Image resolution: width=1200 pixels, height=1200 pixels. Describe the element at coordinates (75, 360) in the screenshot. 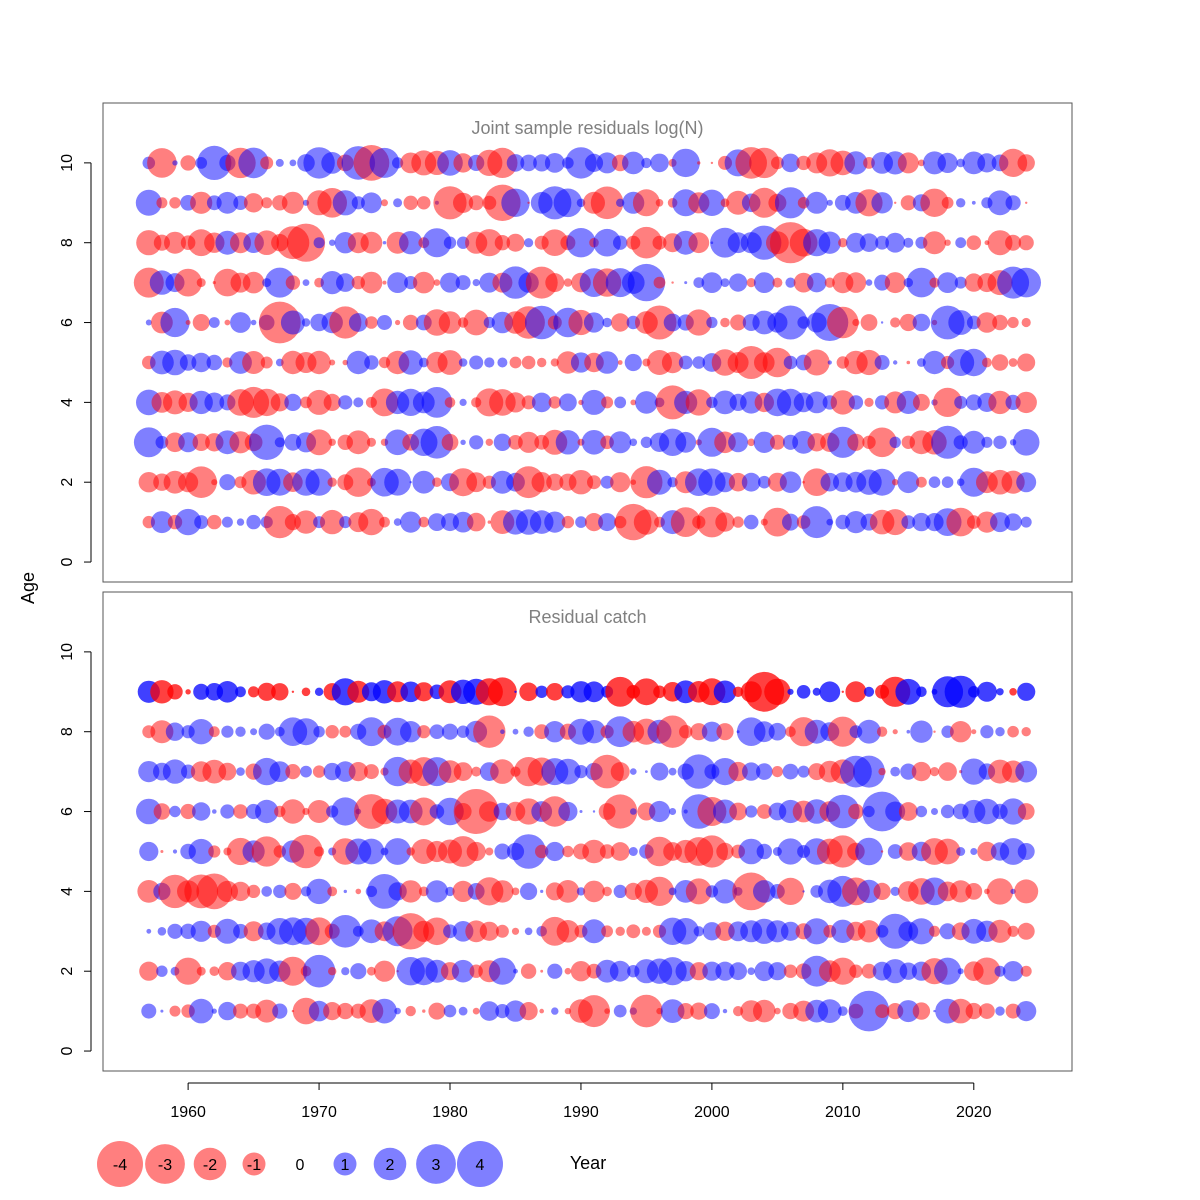

I see `y-axis: 0 2 4 6 8 10` at that location.